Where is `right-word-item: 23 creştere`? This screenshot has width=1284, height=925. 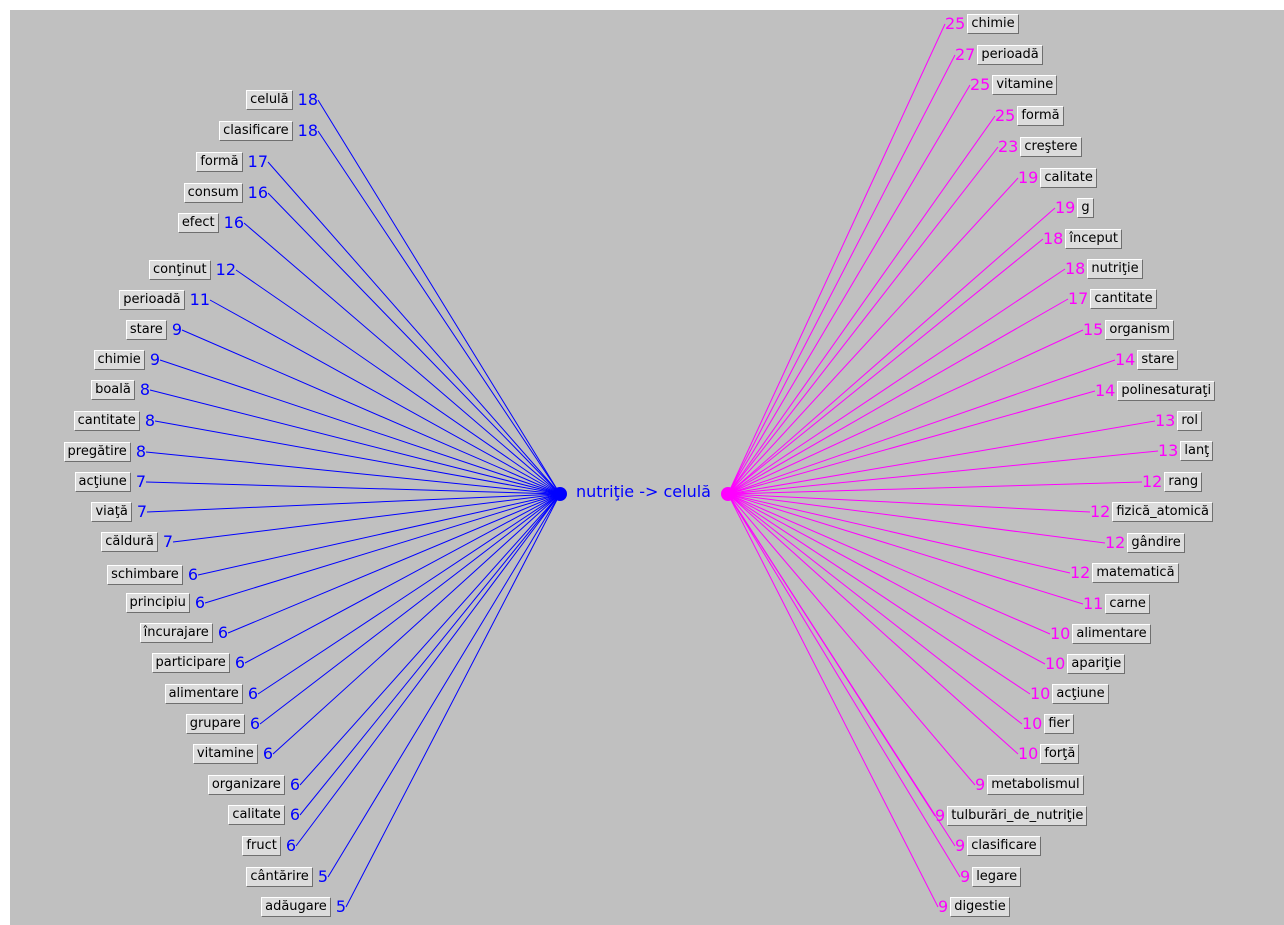 right-word-item: 23 creştere is located at coordinates (1040, 147).